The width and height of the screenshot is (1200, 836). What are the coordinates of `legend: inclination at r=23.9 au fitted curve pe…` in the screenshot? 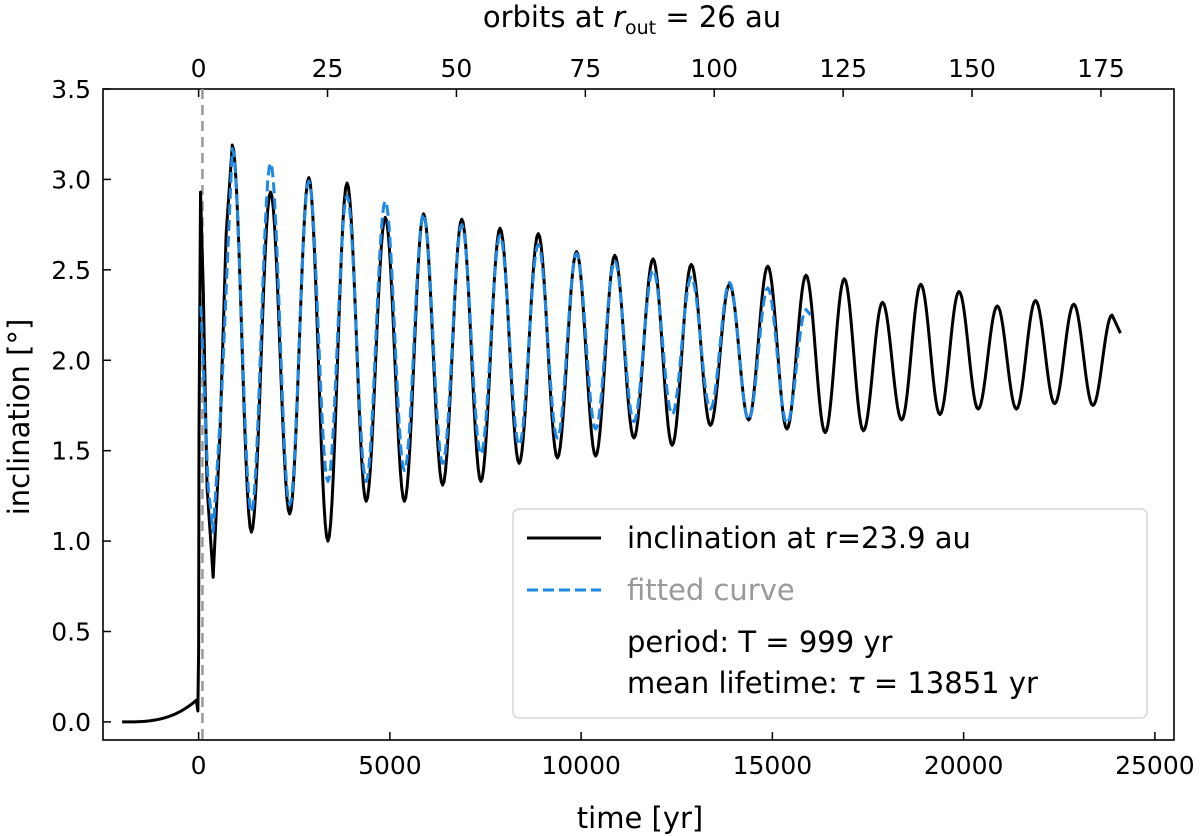 It's located at (830, 613).